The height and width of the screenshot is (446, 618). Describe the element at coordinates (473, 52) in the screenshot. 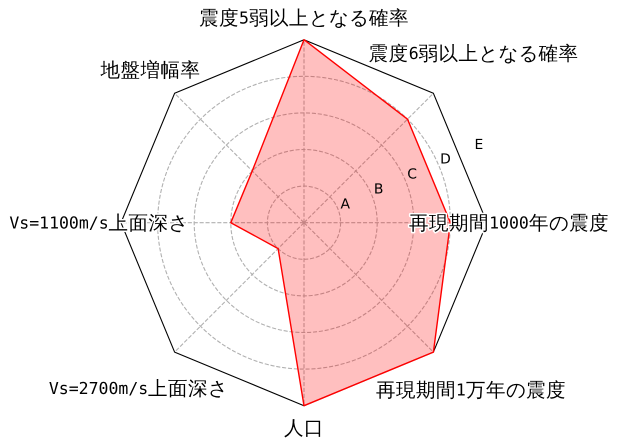

I see `spoke-label: 震度6弱以上となる確率` at that location.